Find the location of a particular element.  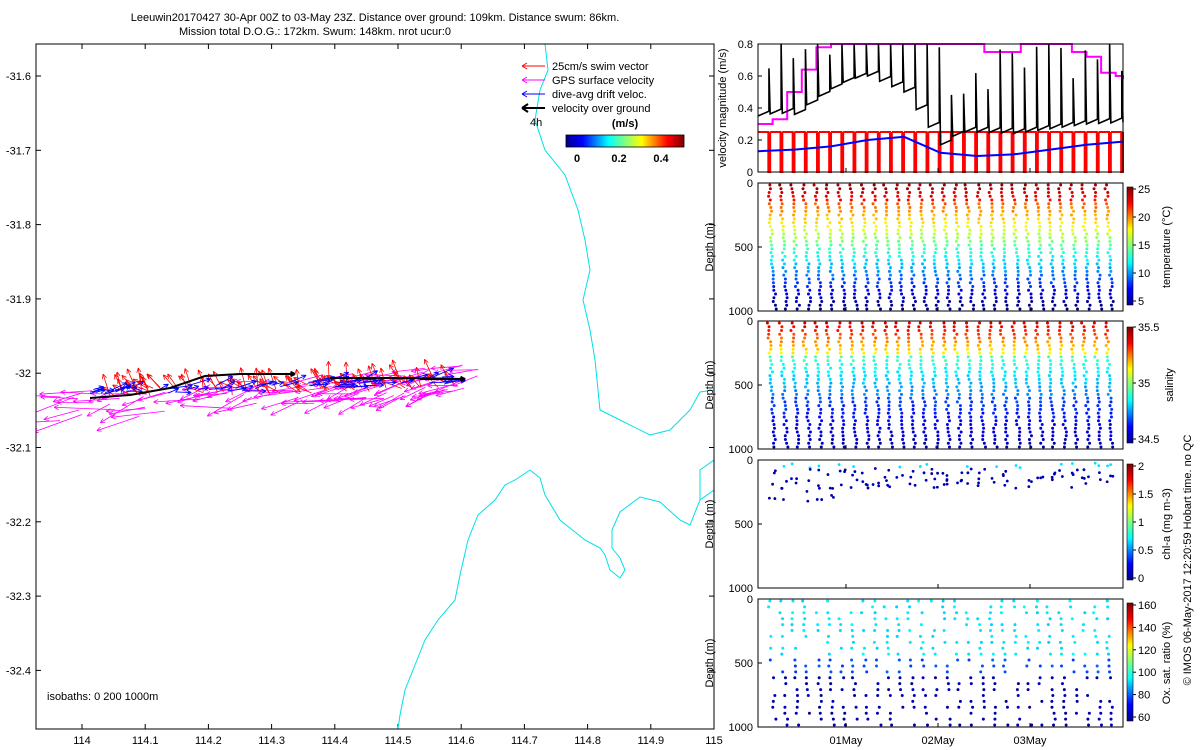

drift-arrow is located at coordinates (200, 381).